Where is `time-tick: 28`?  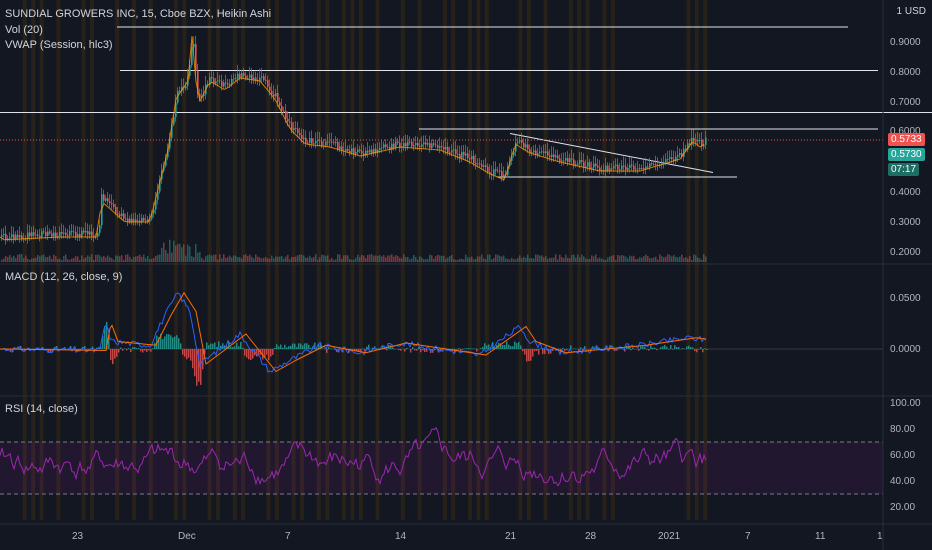 time-tick: 28 is located at coordinates (591, 536).